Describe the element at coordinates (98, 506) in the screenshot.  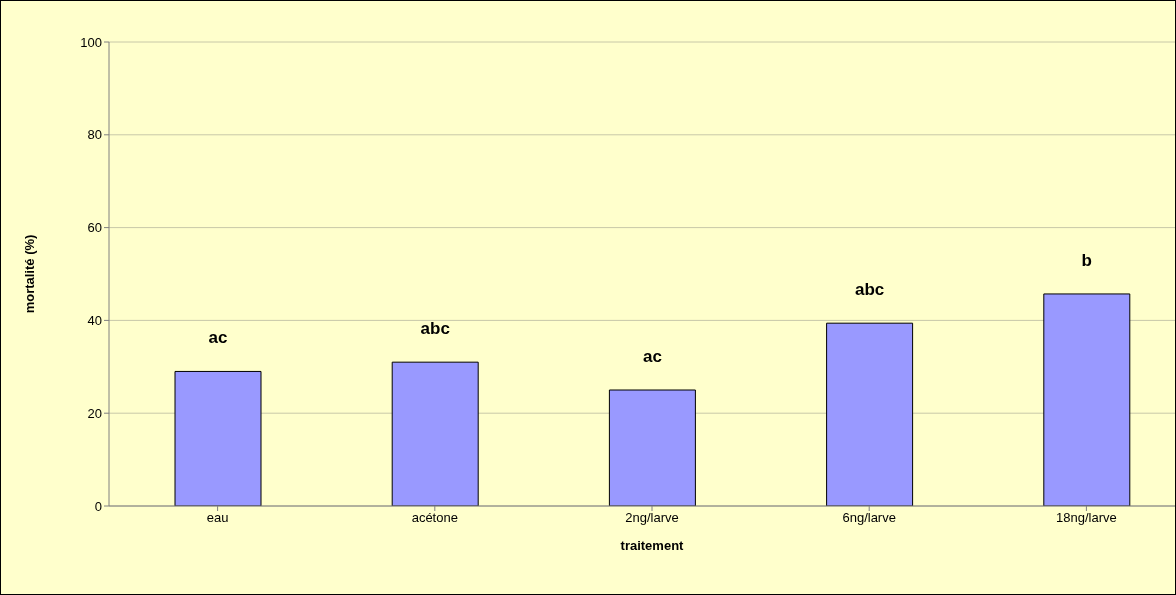
I see `y-tick-label: 0` at that location.